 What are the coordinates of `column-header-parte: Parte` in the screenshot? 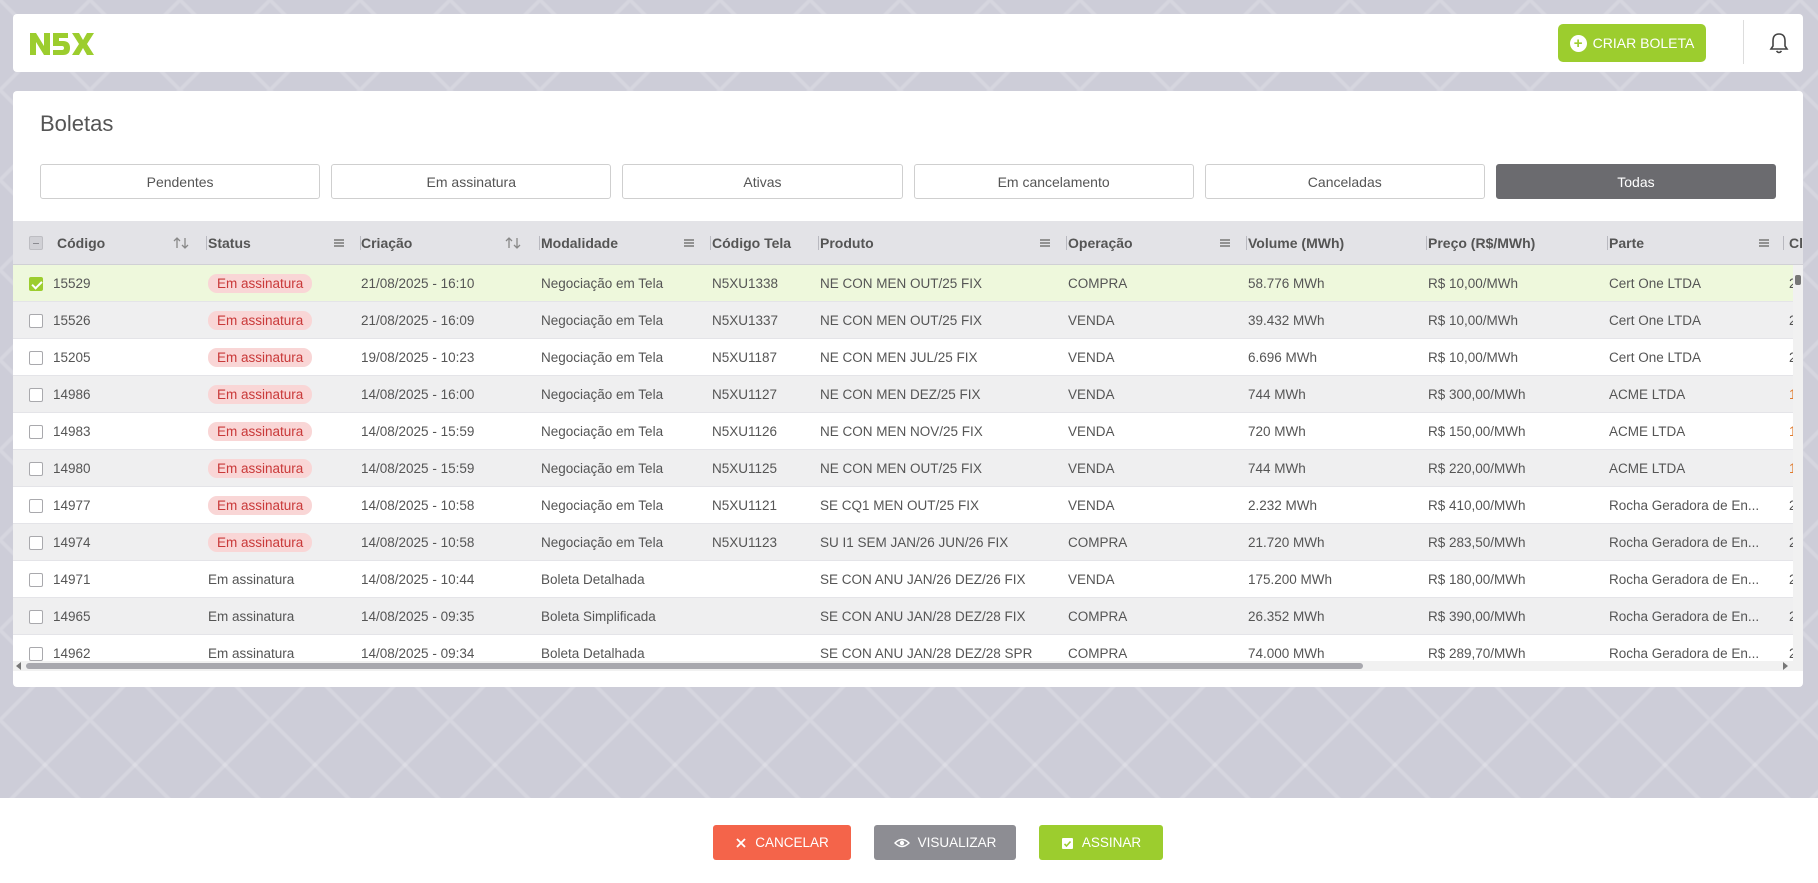 It's located at (1696, 243).